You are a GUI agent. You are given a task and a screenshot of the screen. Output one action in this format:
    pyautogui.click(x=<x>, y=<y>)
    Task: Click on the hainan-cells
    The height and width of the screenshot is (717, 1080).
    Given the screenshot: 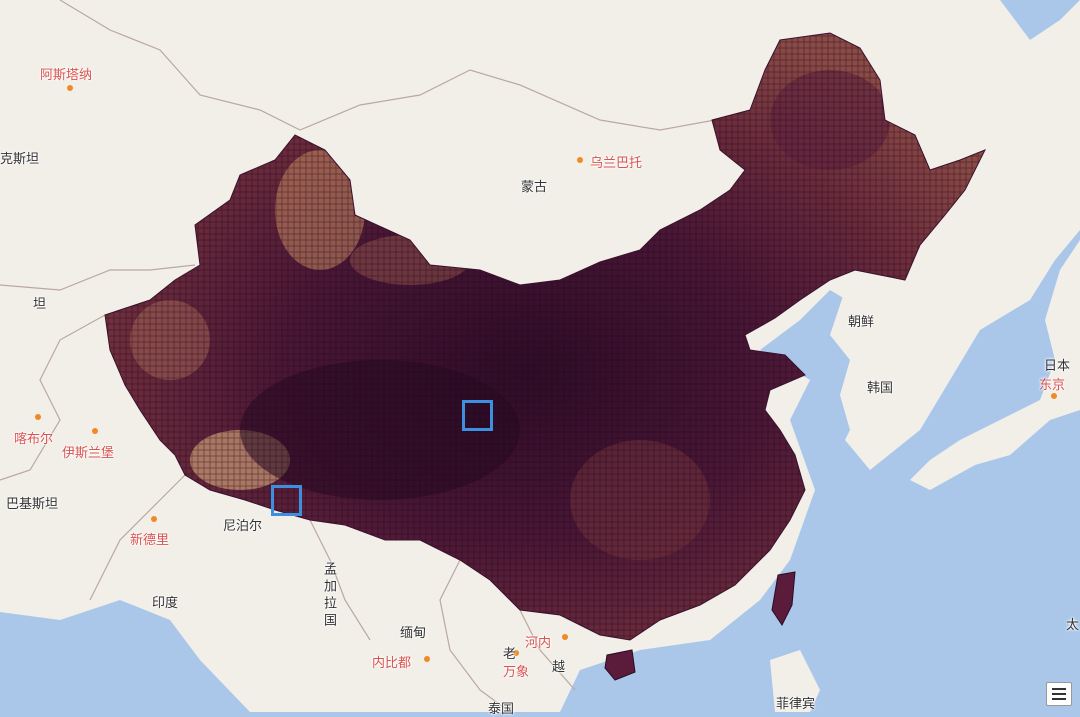 What is the action you would take?
    pyautogui.click(x=620, y=665)
    